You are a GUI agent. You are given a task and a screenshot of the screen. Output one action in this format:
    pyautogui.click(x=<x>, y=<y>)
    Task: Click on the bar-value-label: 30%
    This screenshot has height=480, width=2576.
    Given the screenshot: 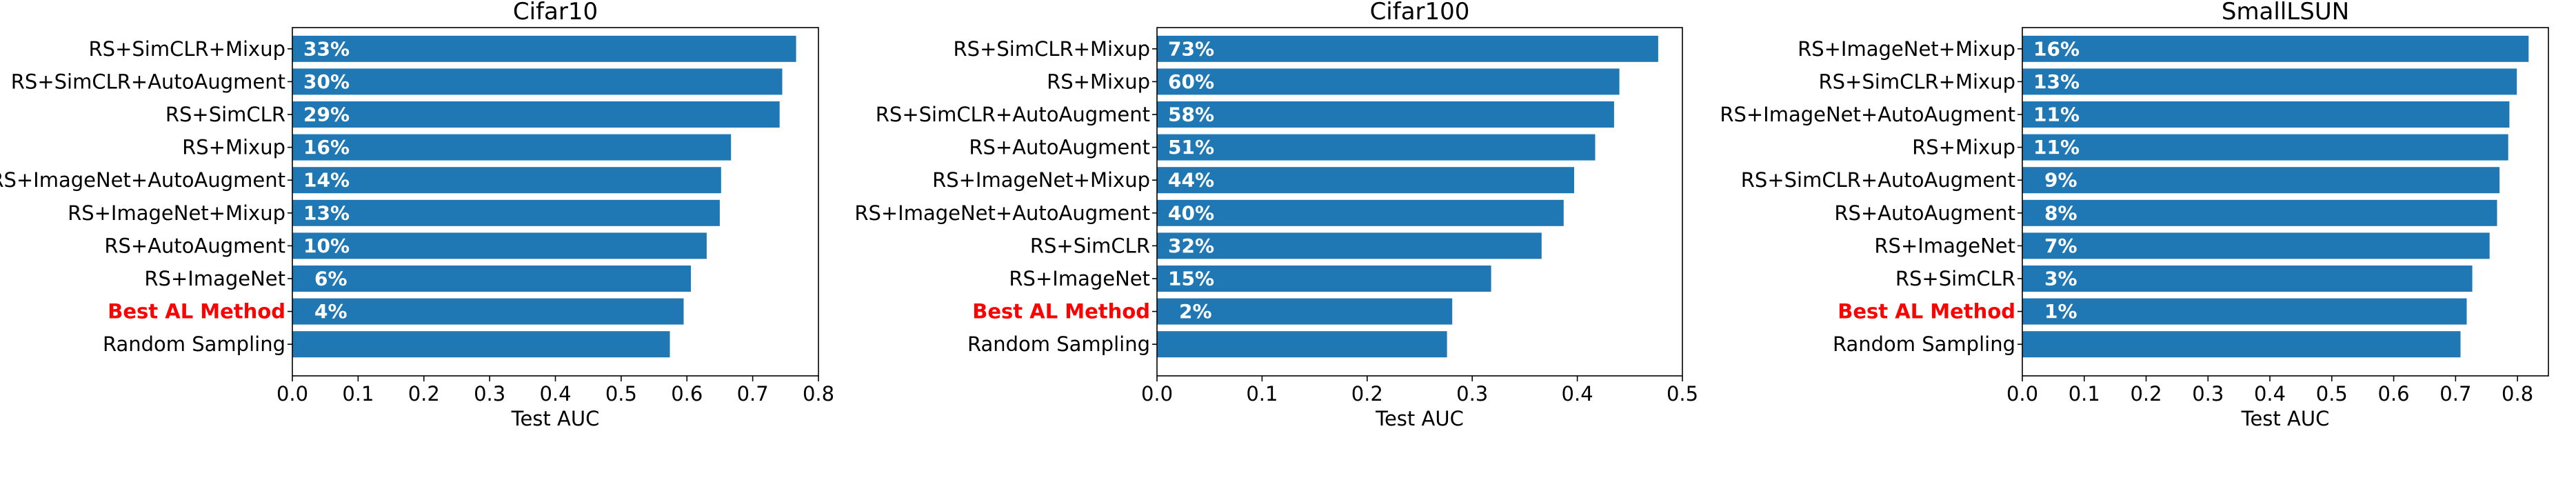 What is the action you would take?
    pyautogui.click(x=326, y=81)
    